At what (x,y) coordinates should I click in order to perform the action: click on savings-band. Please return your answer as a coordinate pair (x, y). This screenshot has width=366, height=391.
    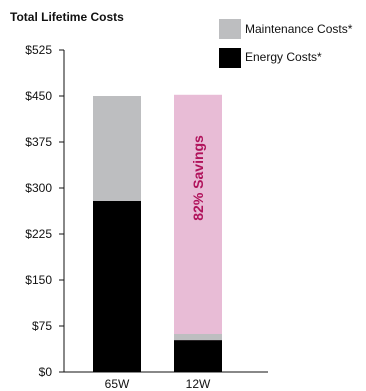
    Looking at the image, I should click on (198, 233).